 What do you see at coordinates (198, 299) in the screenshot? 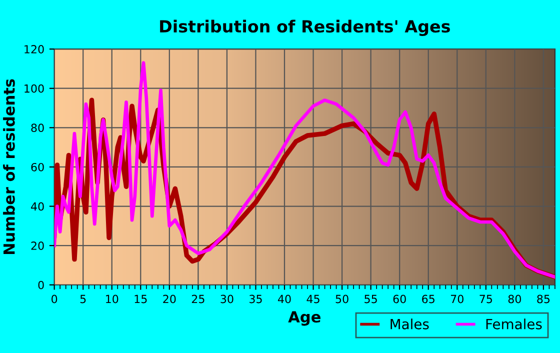
I see `x-tick-label: 25` at bounding box center [198, 299].